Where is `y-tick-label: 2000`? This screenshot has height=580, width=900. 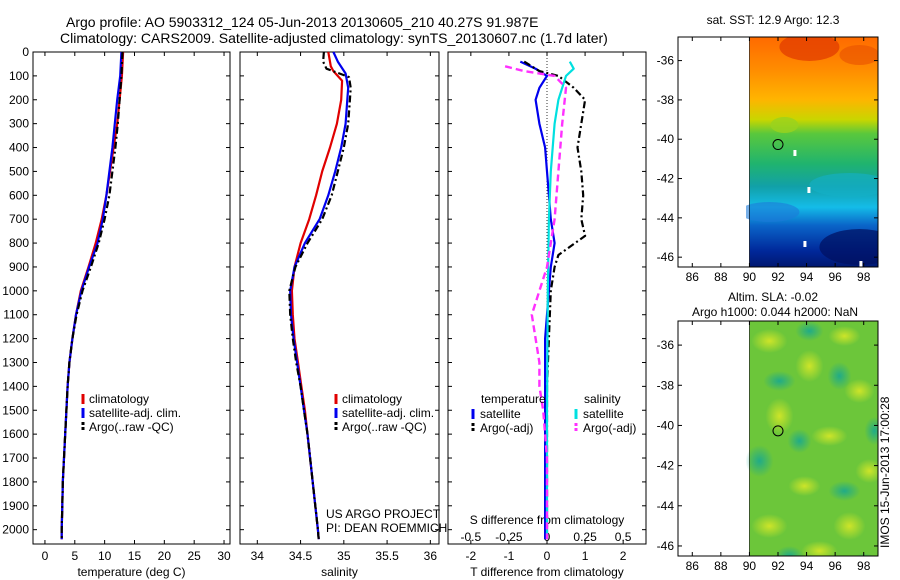
y-tick-label: 2000 is located at coordinates (15, 530).